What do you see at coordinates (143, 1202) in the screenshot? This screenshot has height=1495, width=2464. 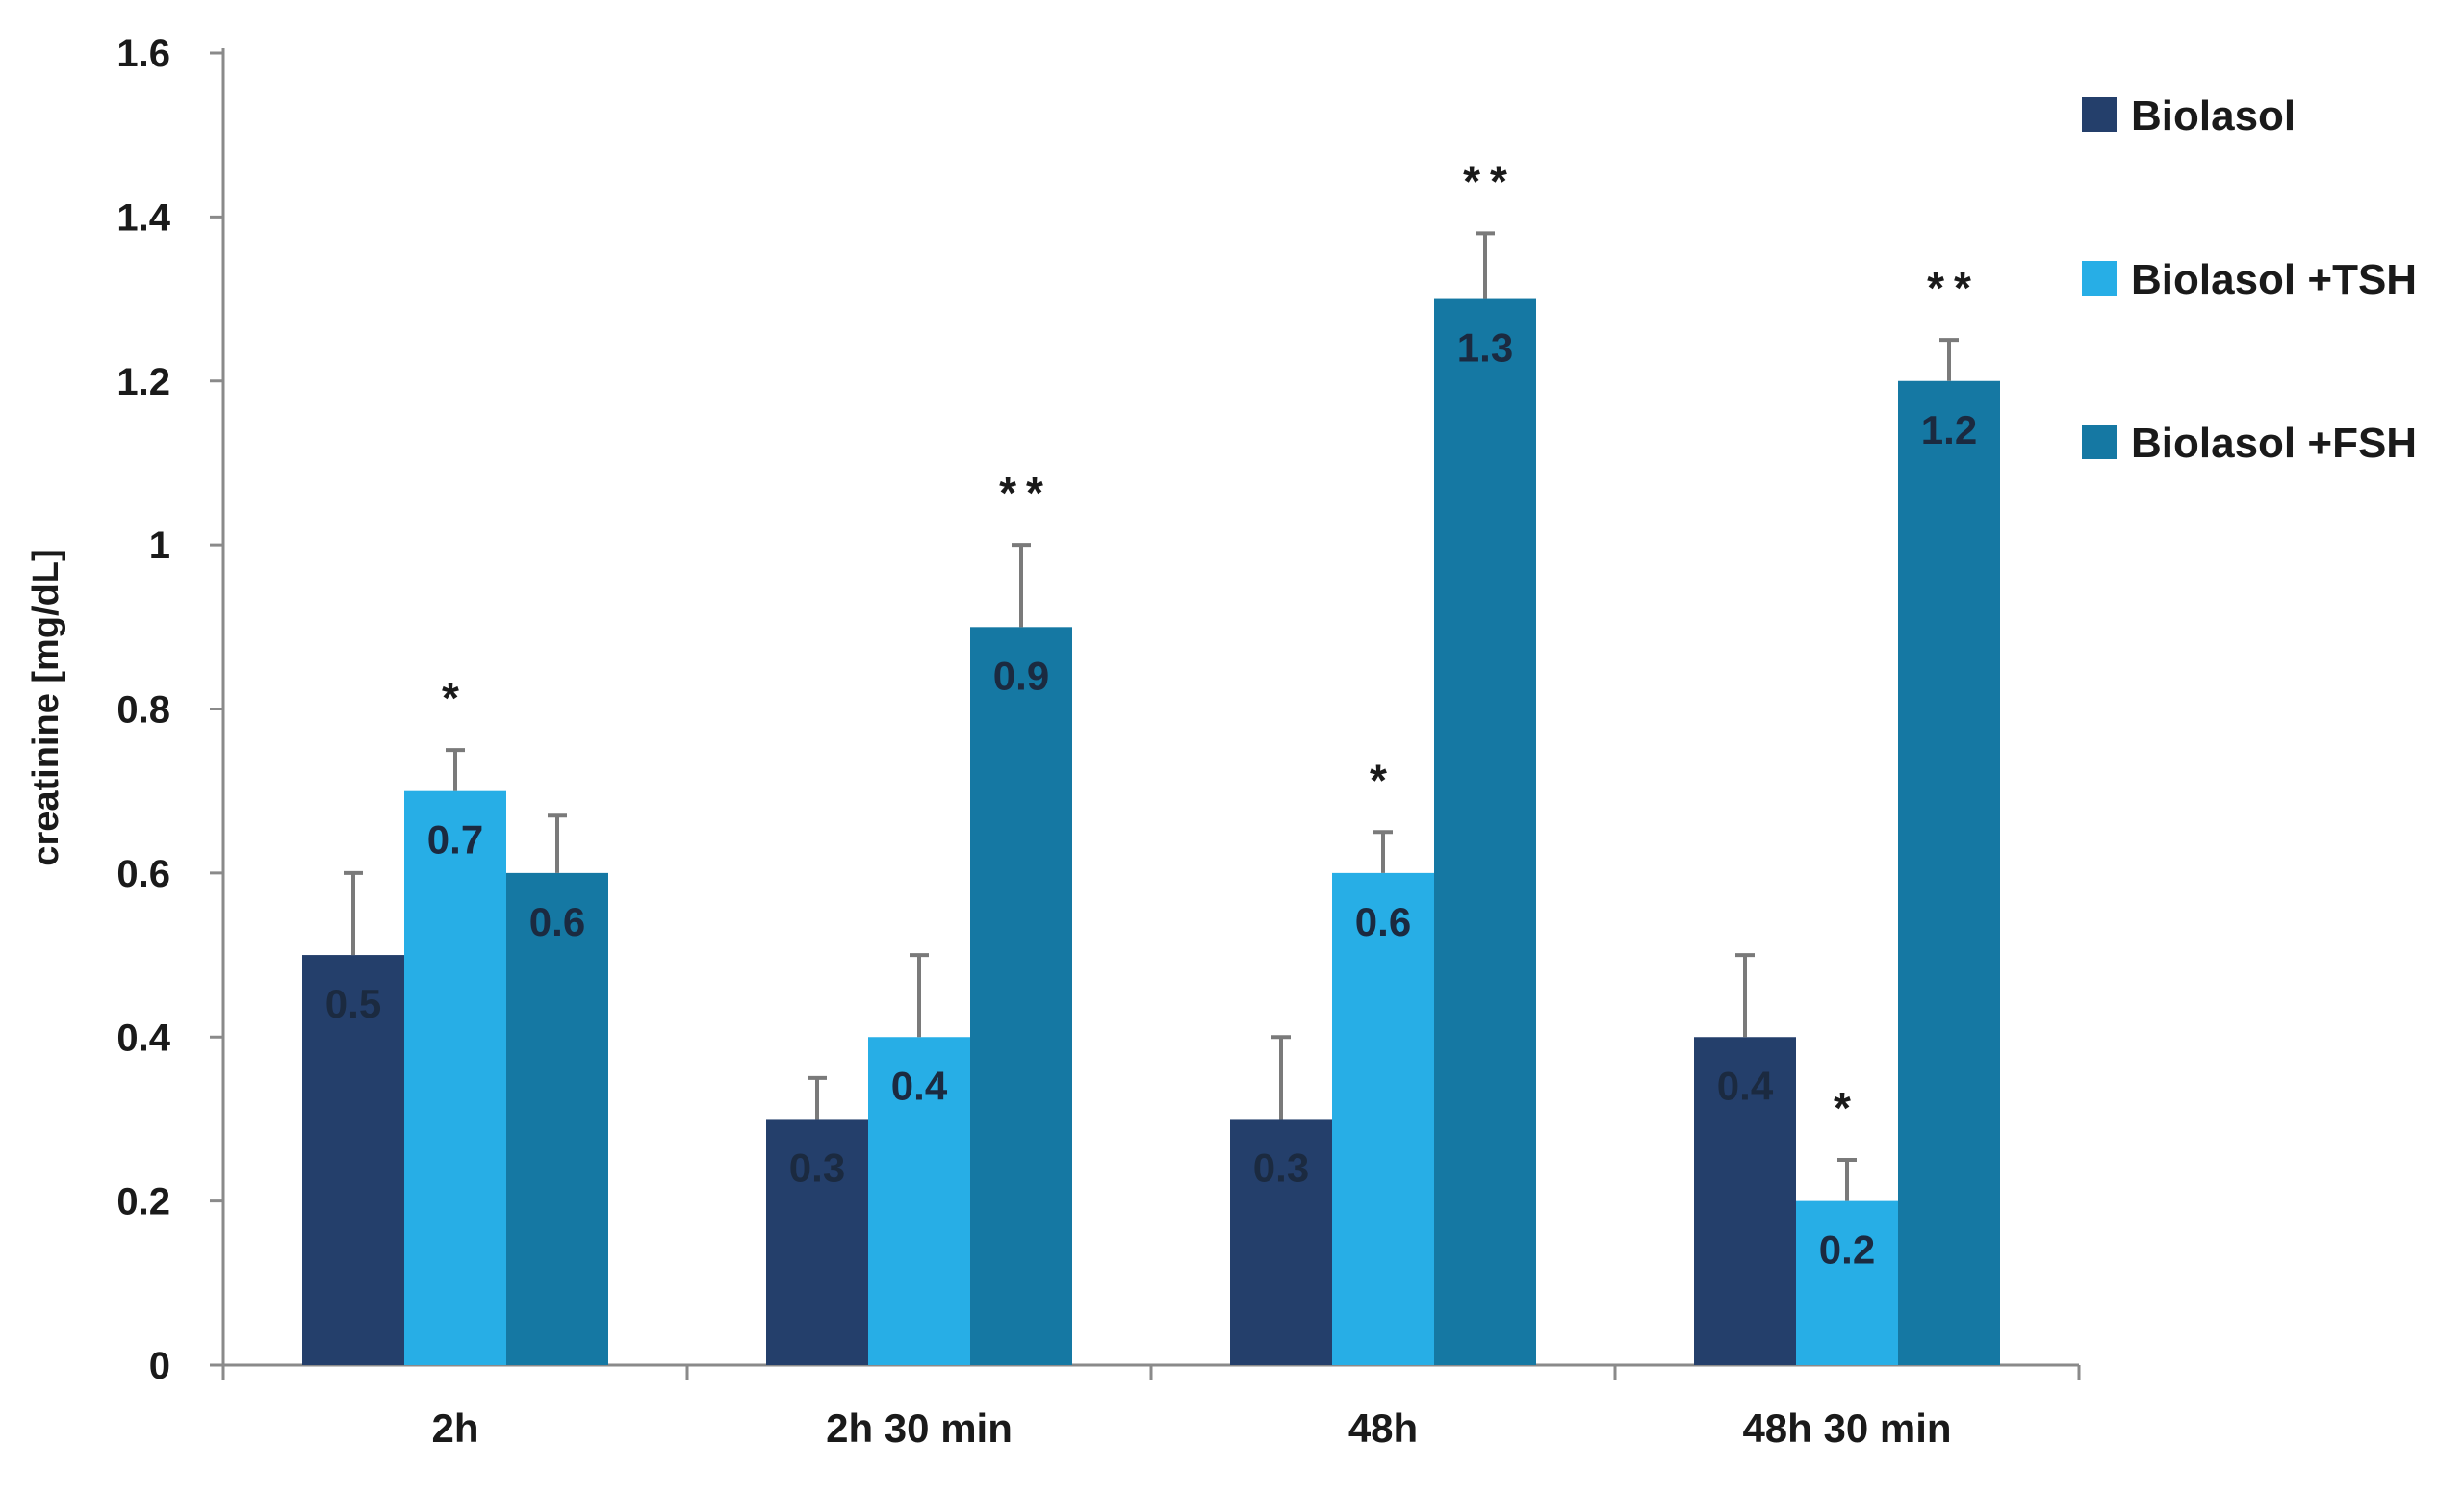 I see `y-tick-label: 0.2` at bounding box center [143, 1202].